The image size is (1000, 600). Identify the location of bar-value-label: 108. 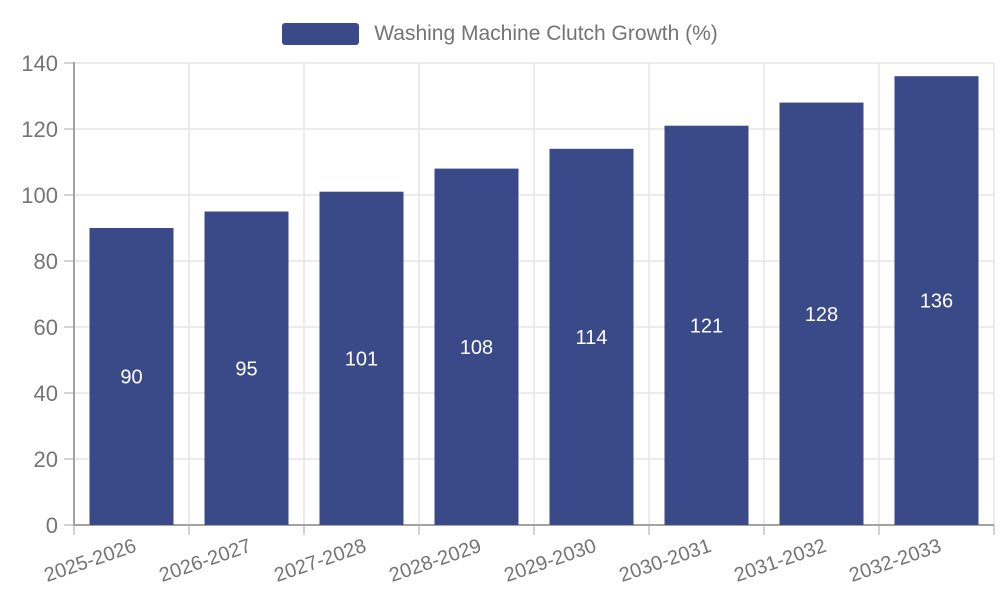
(476, 348).